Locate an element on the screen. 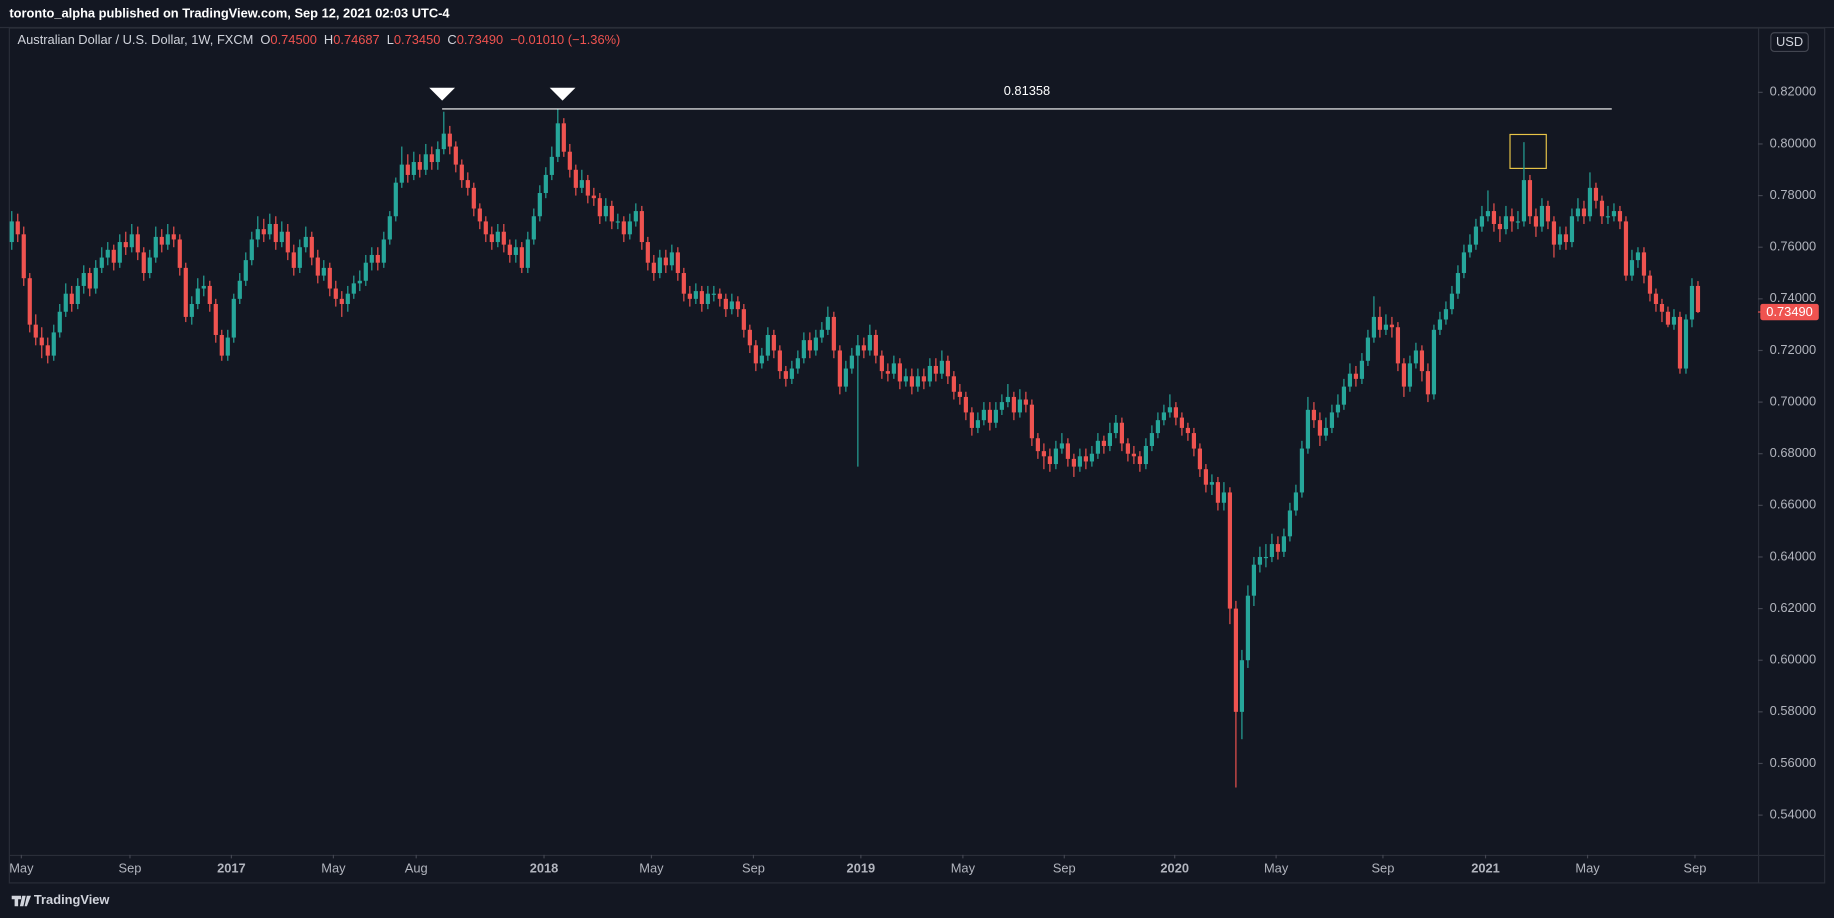 Image resolution: width=1834 pixels, height=918 pixels. brand-name: TradingView is located at coordinates (72, 899).